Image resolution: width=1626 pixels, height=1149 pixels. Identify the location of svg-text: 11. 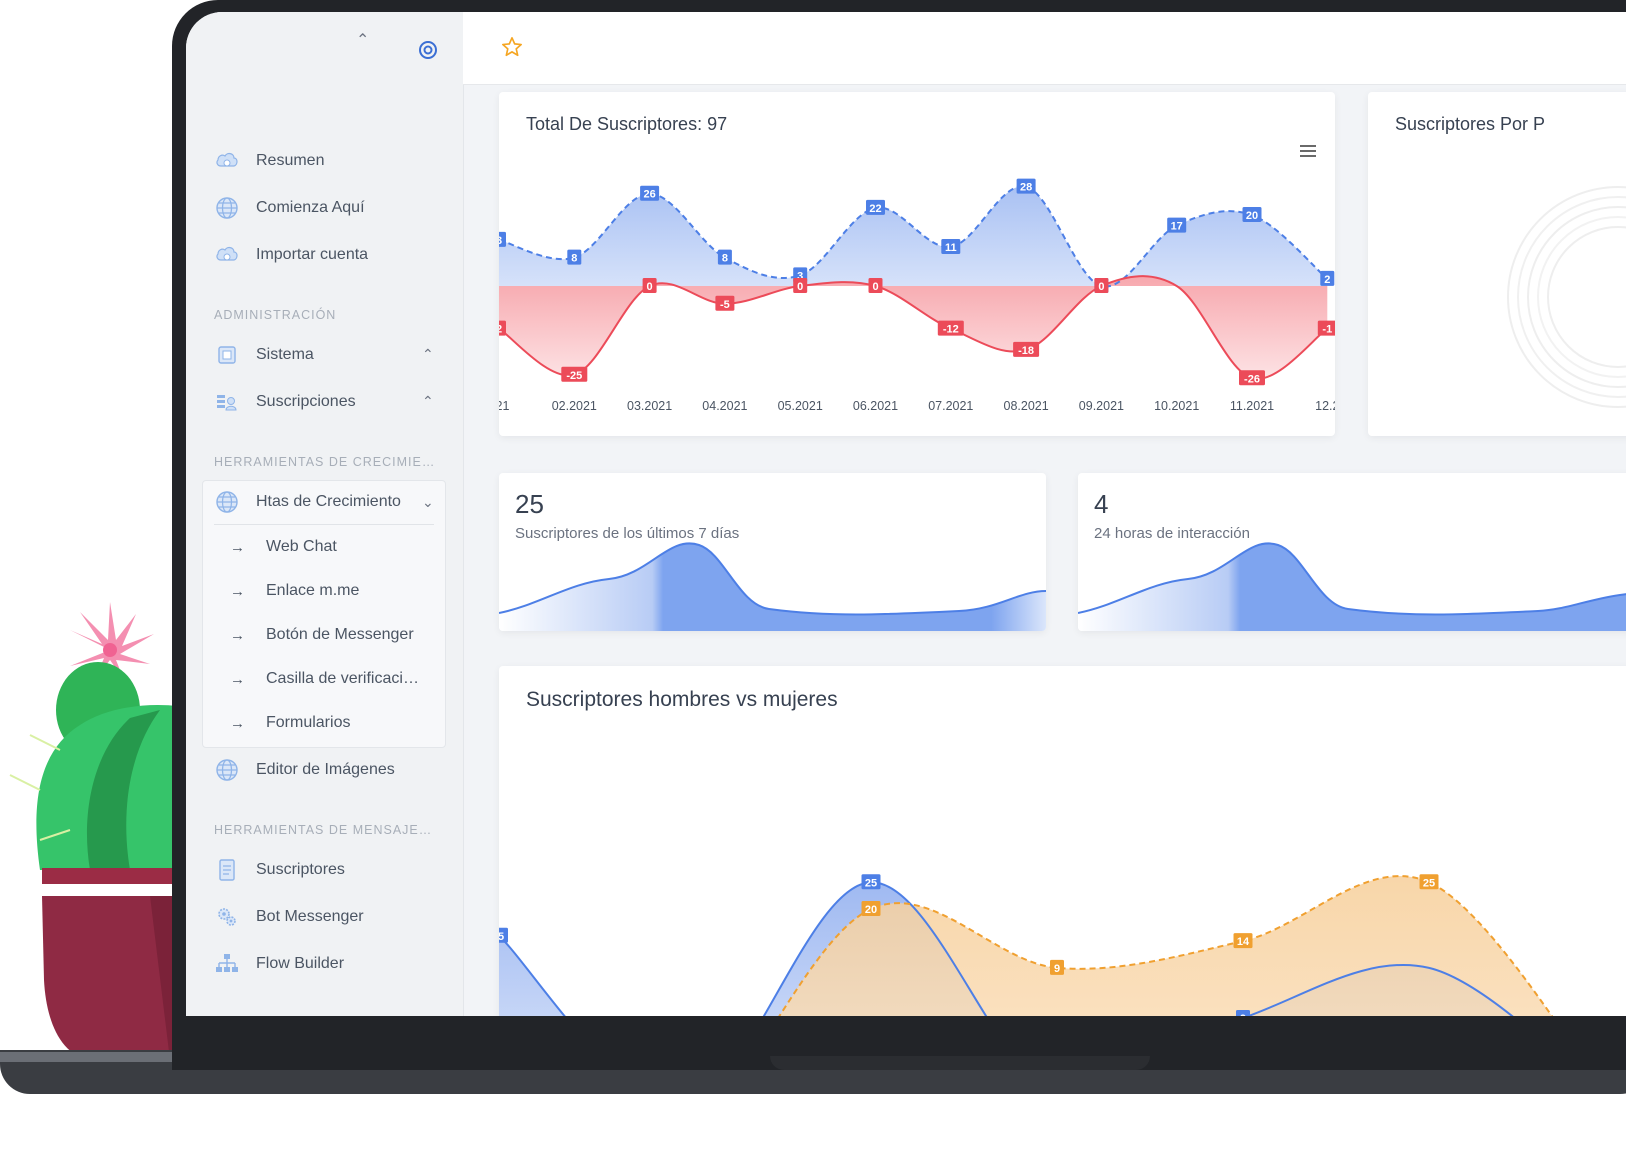
(951, 248).